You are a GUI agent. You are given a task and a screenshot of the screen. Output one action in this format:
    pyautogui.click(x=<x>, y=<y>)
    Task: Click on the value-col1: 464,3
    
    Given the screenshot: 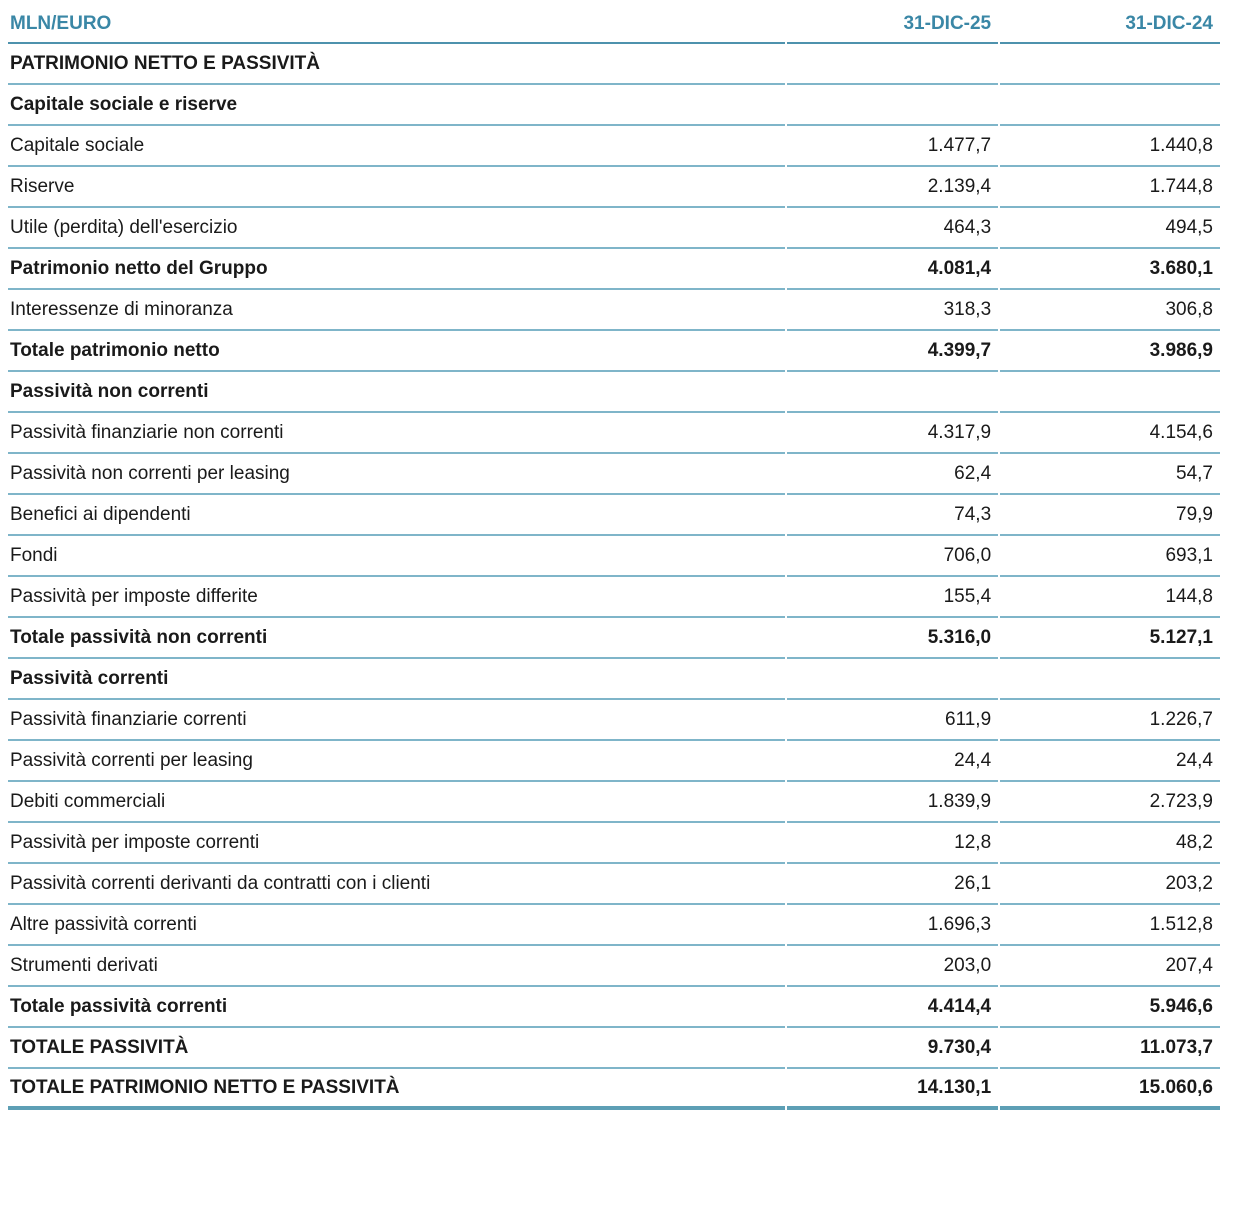 What is the action you would take?
    pyautogui.click(x=892, y=228)
    